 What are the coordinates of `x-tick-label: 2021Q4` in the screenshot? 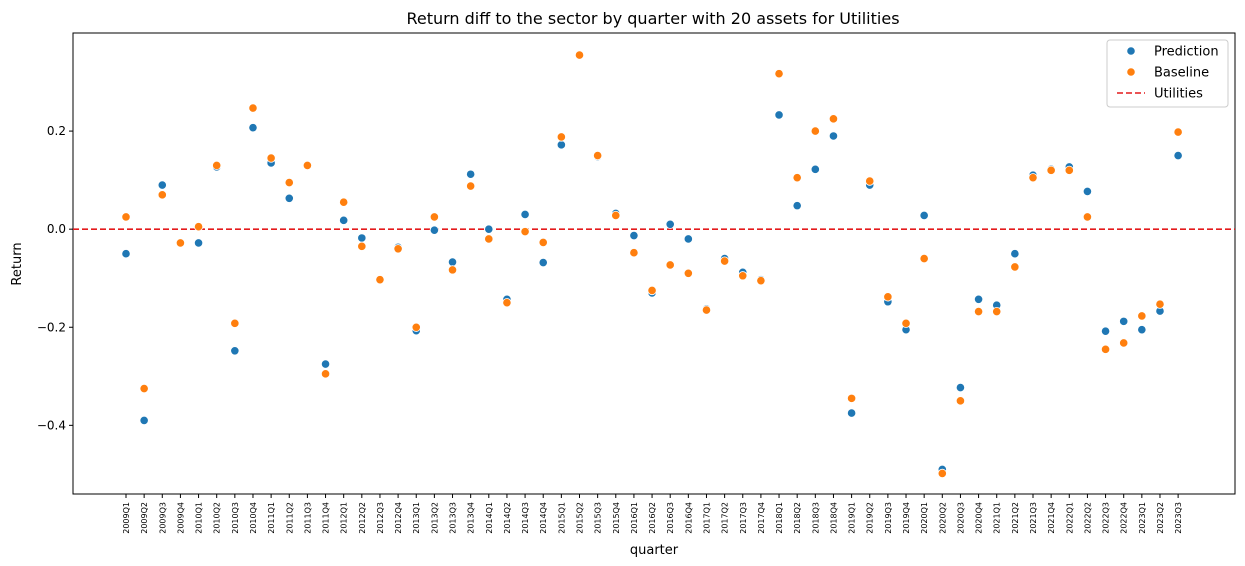 It's located at (1051, 518).